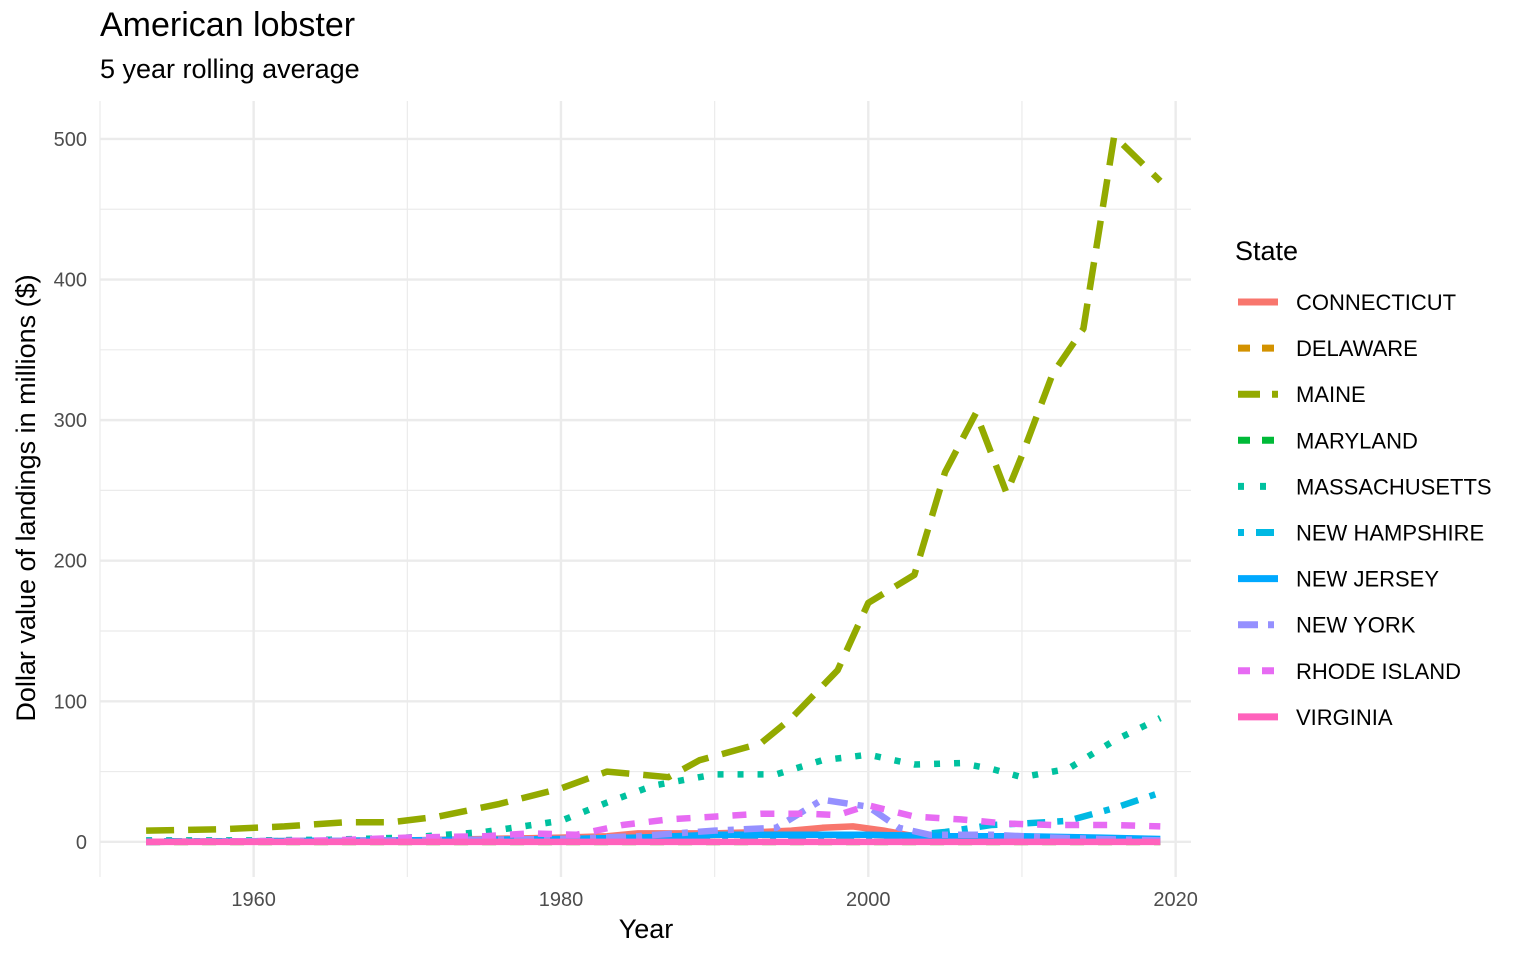 The image size is (1536, 960). Describe the element at coordinates (230, 69) in the screenshot. I see `chart-subtitle: 5 year rolling average` at that location.